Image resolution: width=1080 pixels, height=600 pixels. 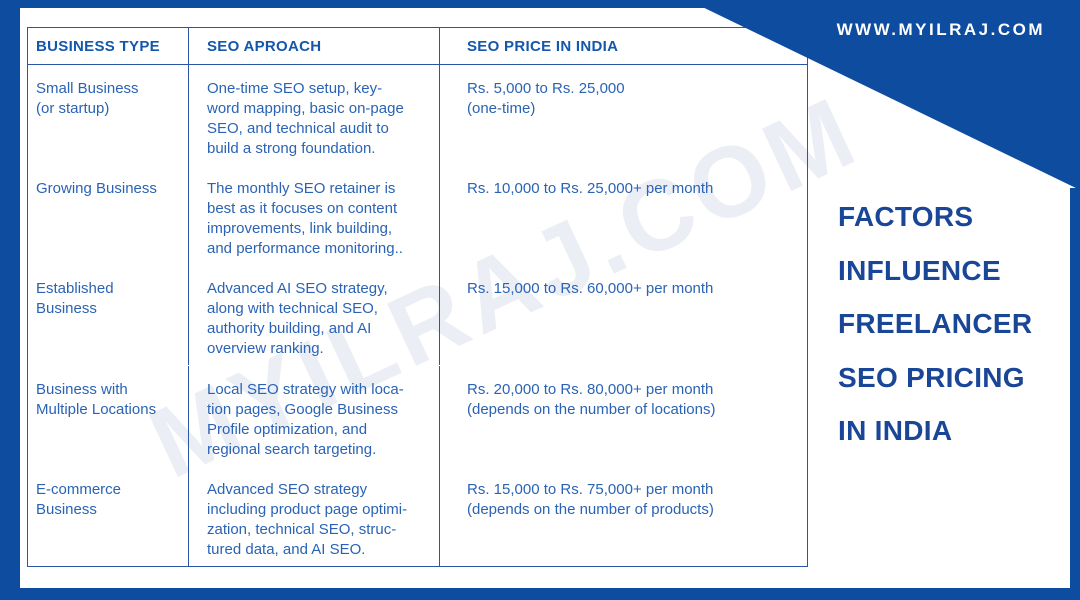 I want to click on cell-price: Rs. 5,000 to Rs. 25,000 (one-time), so click(x=623, y=115).